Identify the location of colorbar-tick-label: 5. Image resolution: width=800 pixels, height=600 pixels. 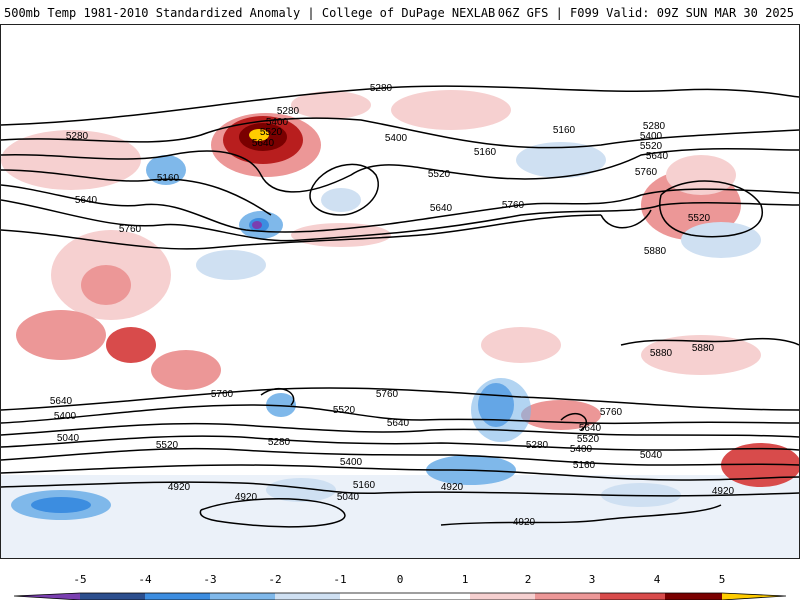
(722, 579).